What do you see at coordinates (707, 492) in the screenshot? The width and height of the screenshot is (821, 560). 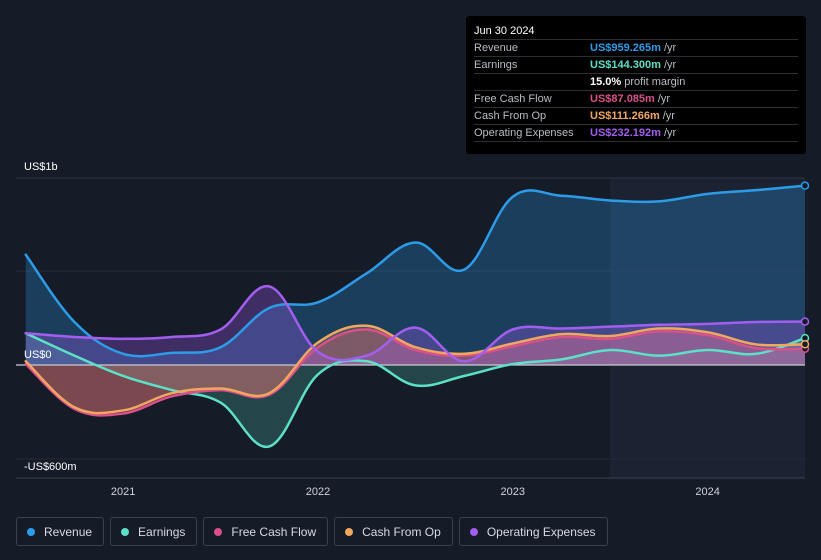 I see `x-tick-2024: 2024` at bounding box center [707, 492].